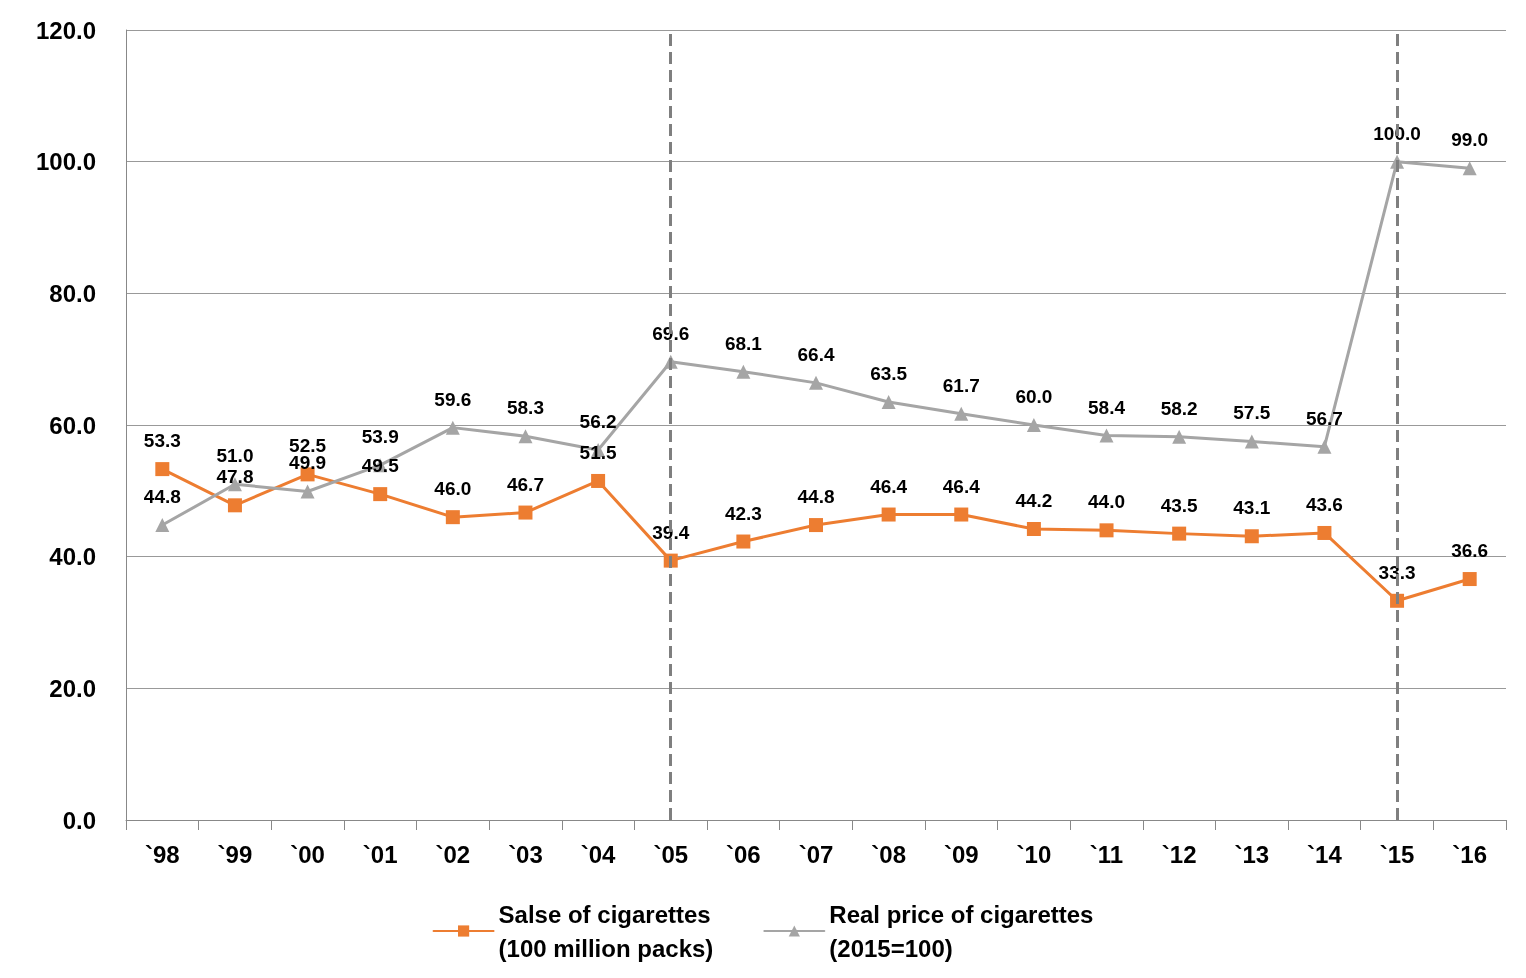 This screenshot has width=1526, height=978. I want to click on x-tick-label: `01, so click(380, 854).